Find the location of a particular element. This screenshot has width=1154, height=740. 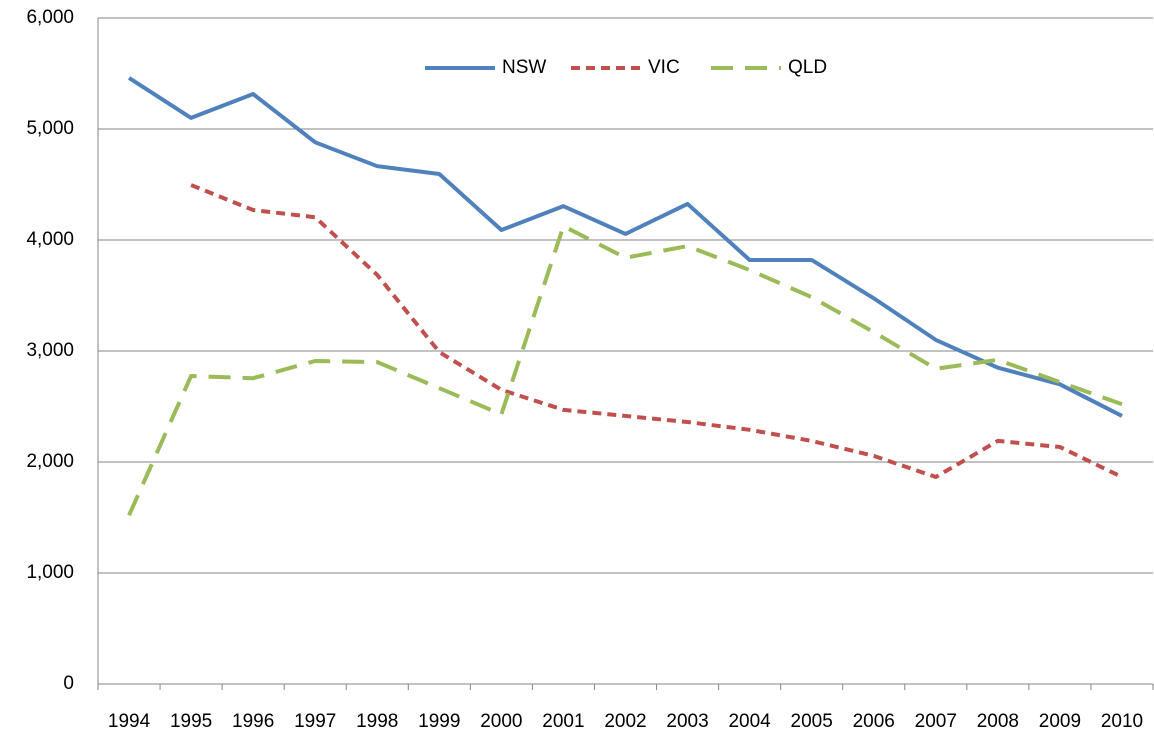

x-tick-label: 2009 is located at coordinates (1060, 721).